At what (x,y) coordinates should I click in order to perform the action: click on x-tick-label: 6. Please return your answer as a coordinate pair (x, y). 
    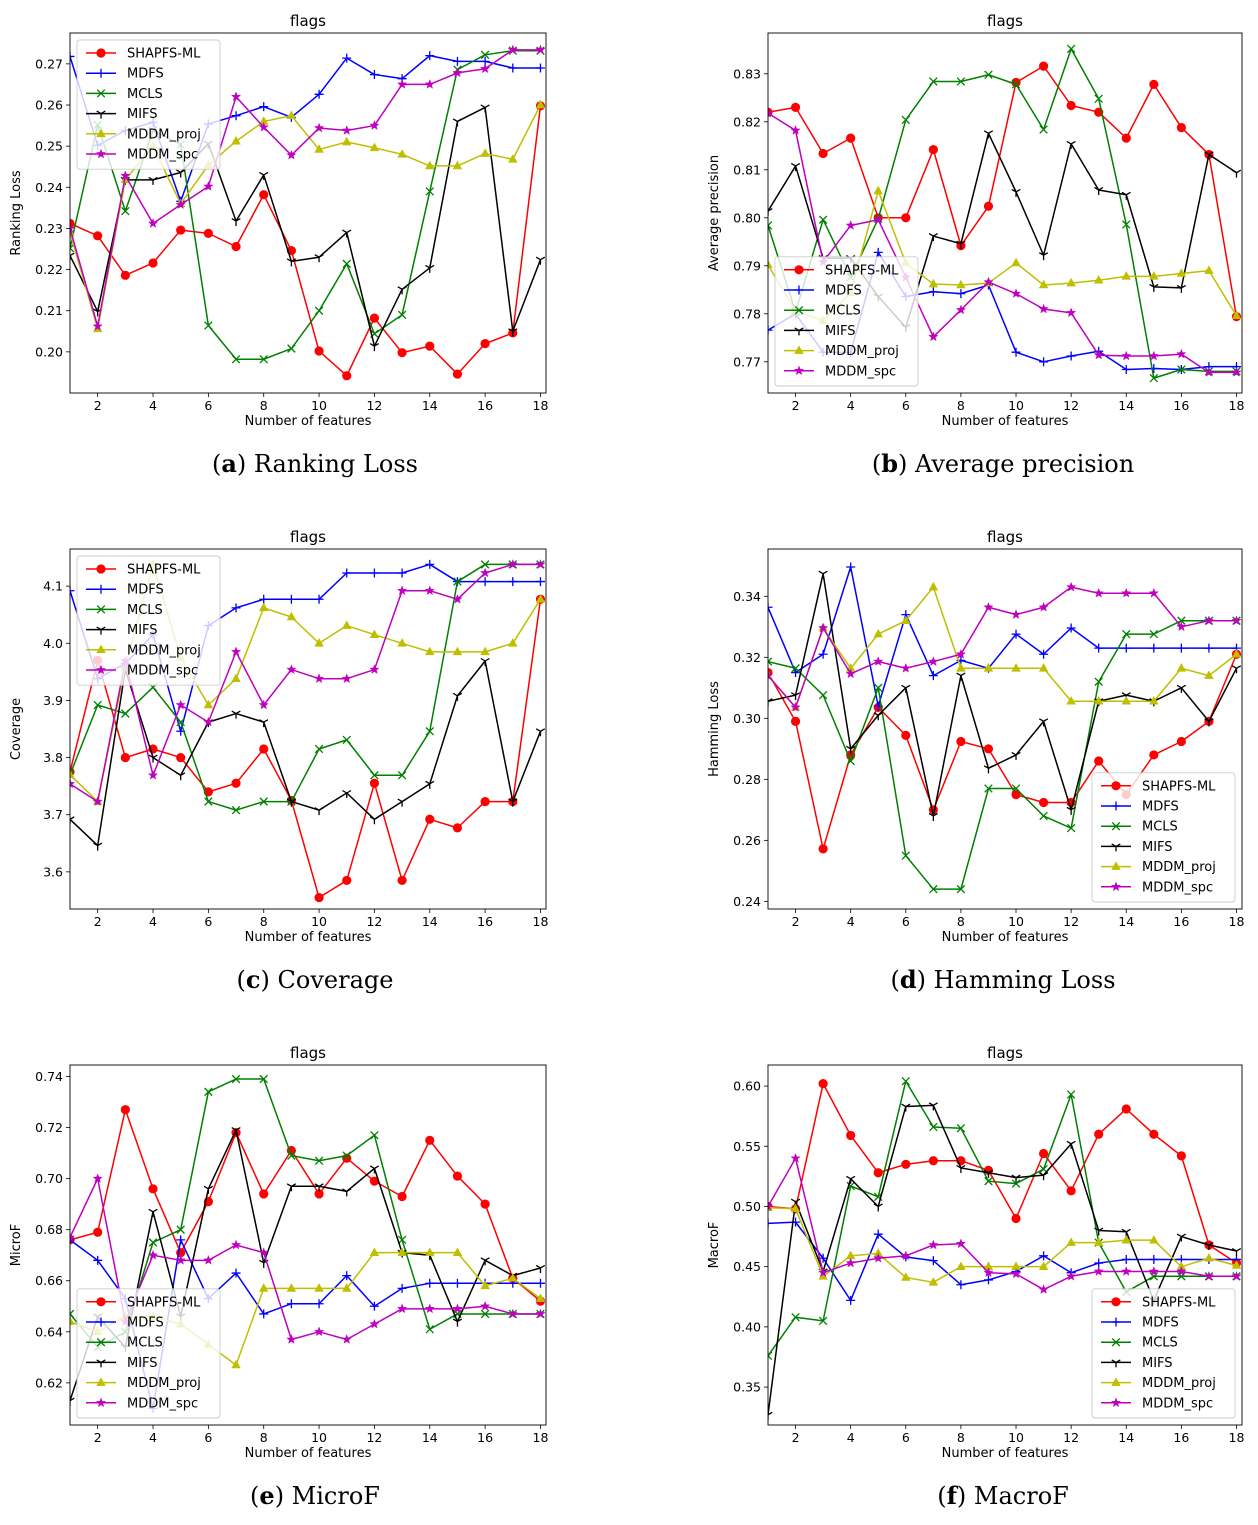
    Looking at the image, I should click on (906, 1437).